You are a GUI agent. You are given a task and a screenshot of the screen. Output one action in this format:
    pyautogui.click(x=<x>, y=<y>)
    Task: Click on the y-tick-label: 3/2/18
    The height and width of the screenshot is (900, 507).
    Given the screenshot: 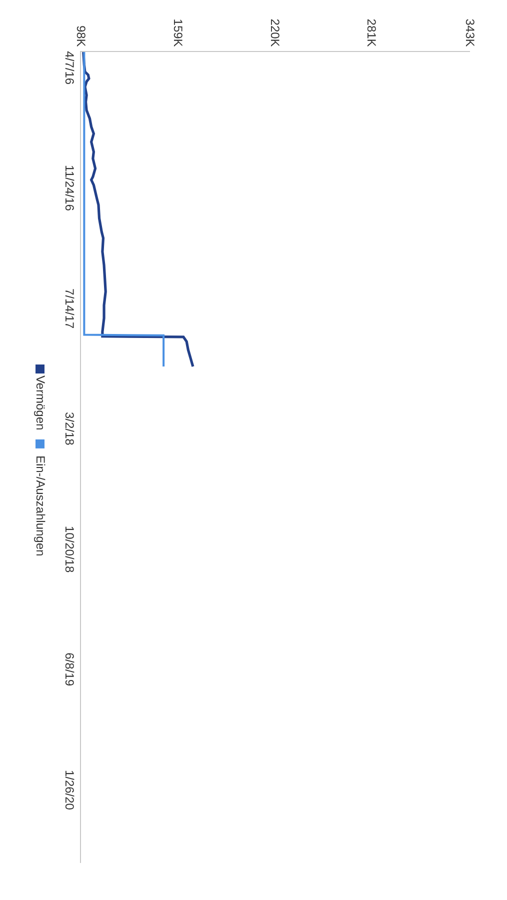 What is the action you would take?
    pyautogui.click(x=69, y=429)
    